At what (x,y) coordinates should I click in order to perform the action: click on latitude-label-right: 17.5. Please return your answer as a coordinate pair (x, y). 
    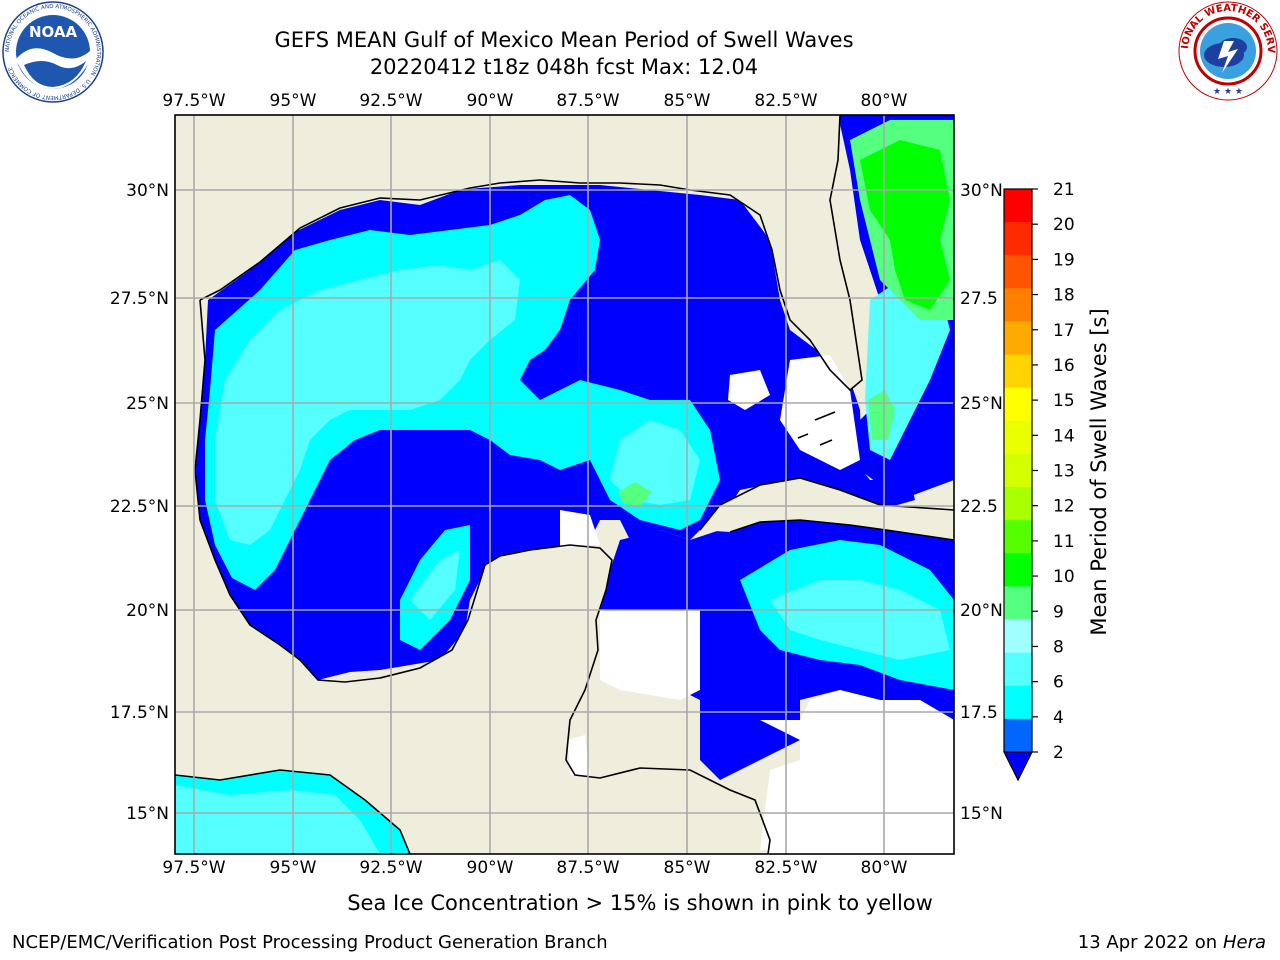
    Looking at the image, I should click on (979, 713).